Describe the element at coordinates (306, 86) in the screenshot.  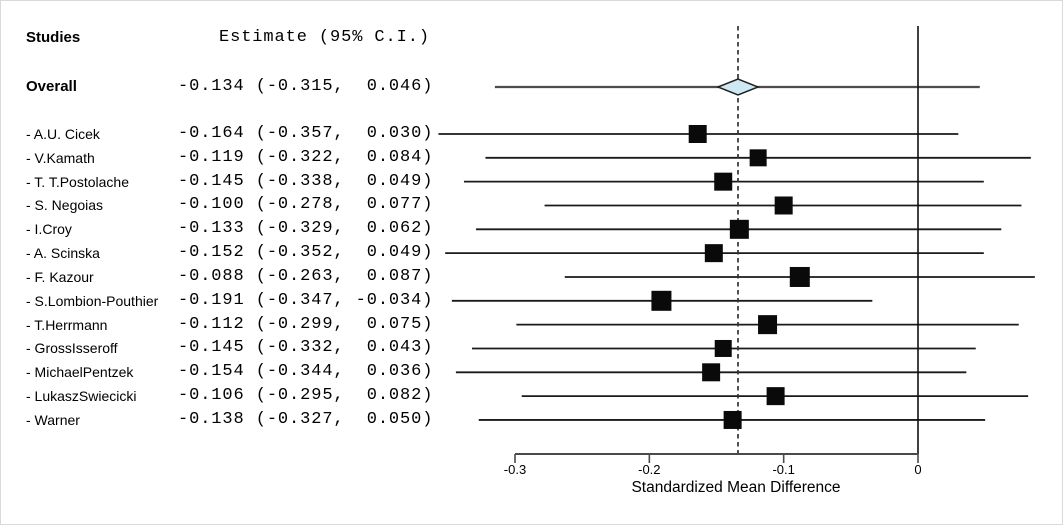
I see `overall-row-estimate: -0.134 (-0.315, 0.046)` at that location.